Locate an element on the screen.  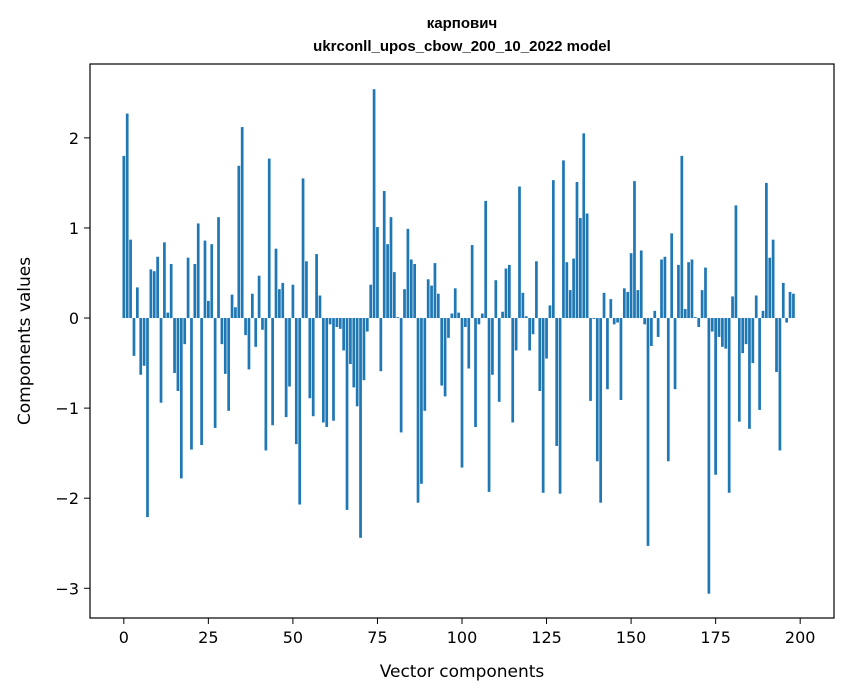
y-tick-label: 2 is located at coordinates (74, 138).